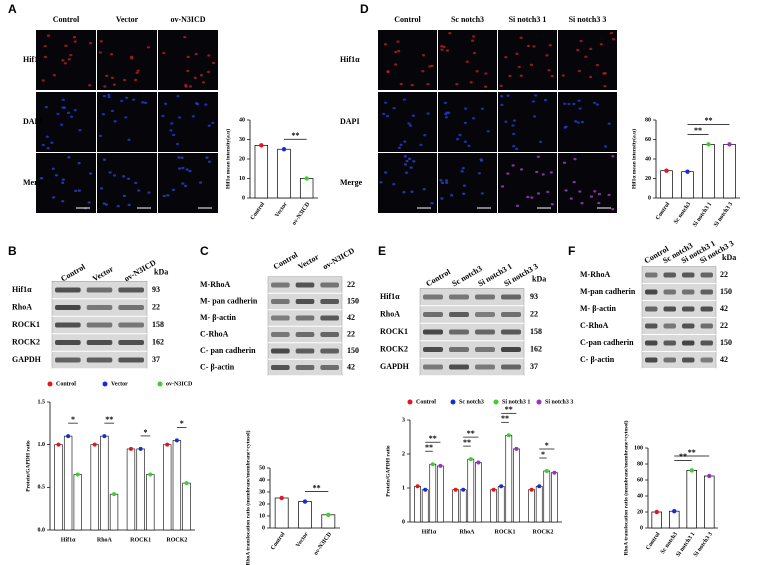 Image resolution: width=760 pixels, height=565 pixels. Describe the element at coordinates (281, 209) in the screenshot. I see `x-tick-label: Vector` at that location.